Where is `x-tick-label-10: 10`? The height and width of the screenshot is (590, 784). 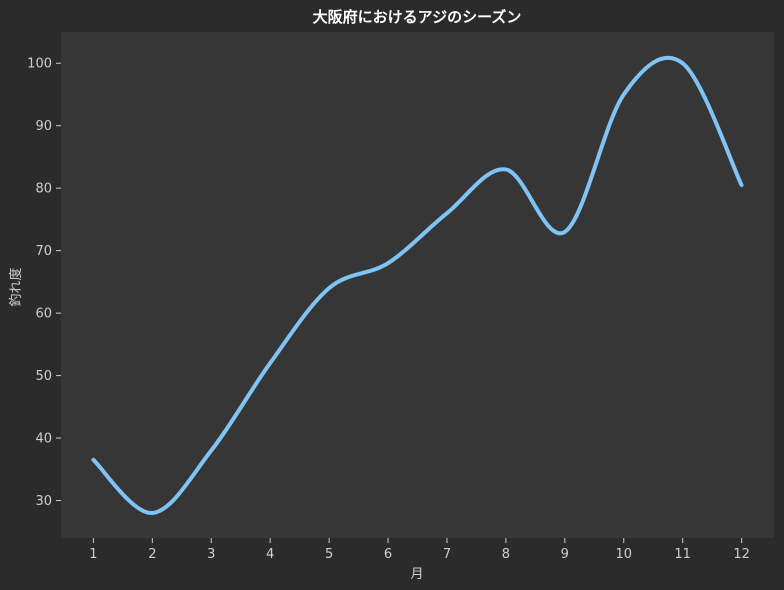 x-tick-label-10: 10 is located at coordinates (623, 554).